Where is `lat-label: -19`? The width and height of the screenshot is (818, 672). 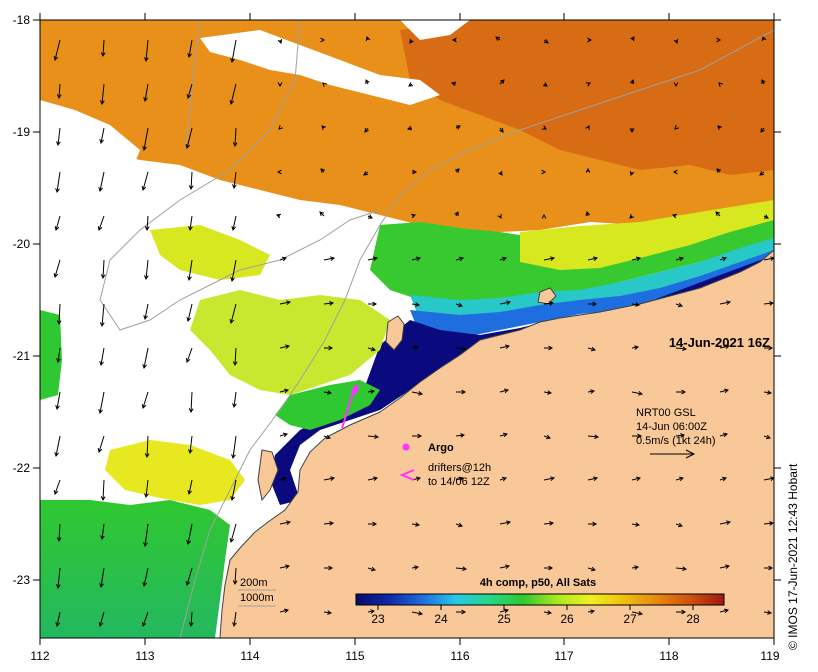
lat-label: -19 is located at coordinates (22, 132).